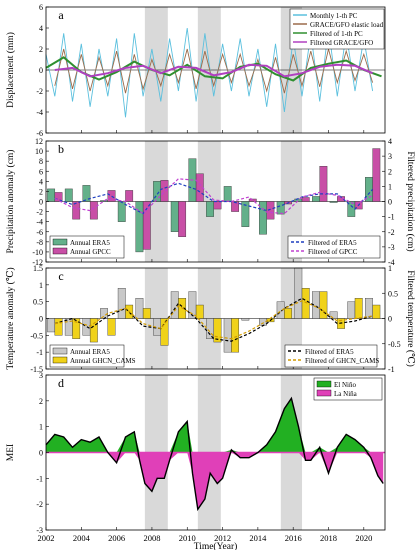 This screenshot has height=550, width=417. I want to click on y-tick-label: -0.5, so click(36, 335).